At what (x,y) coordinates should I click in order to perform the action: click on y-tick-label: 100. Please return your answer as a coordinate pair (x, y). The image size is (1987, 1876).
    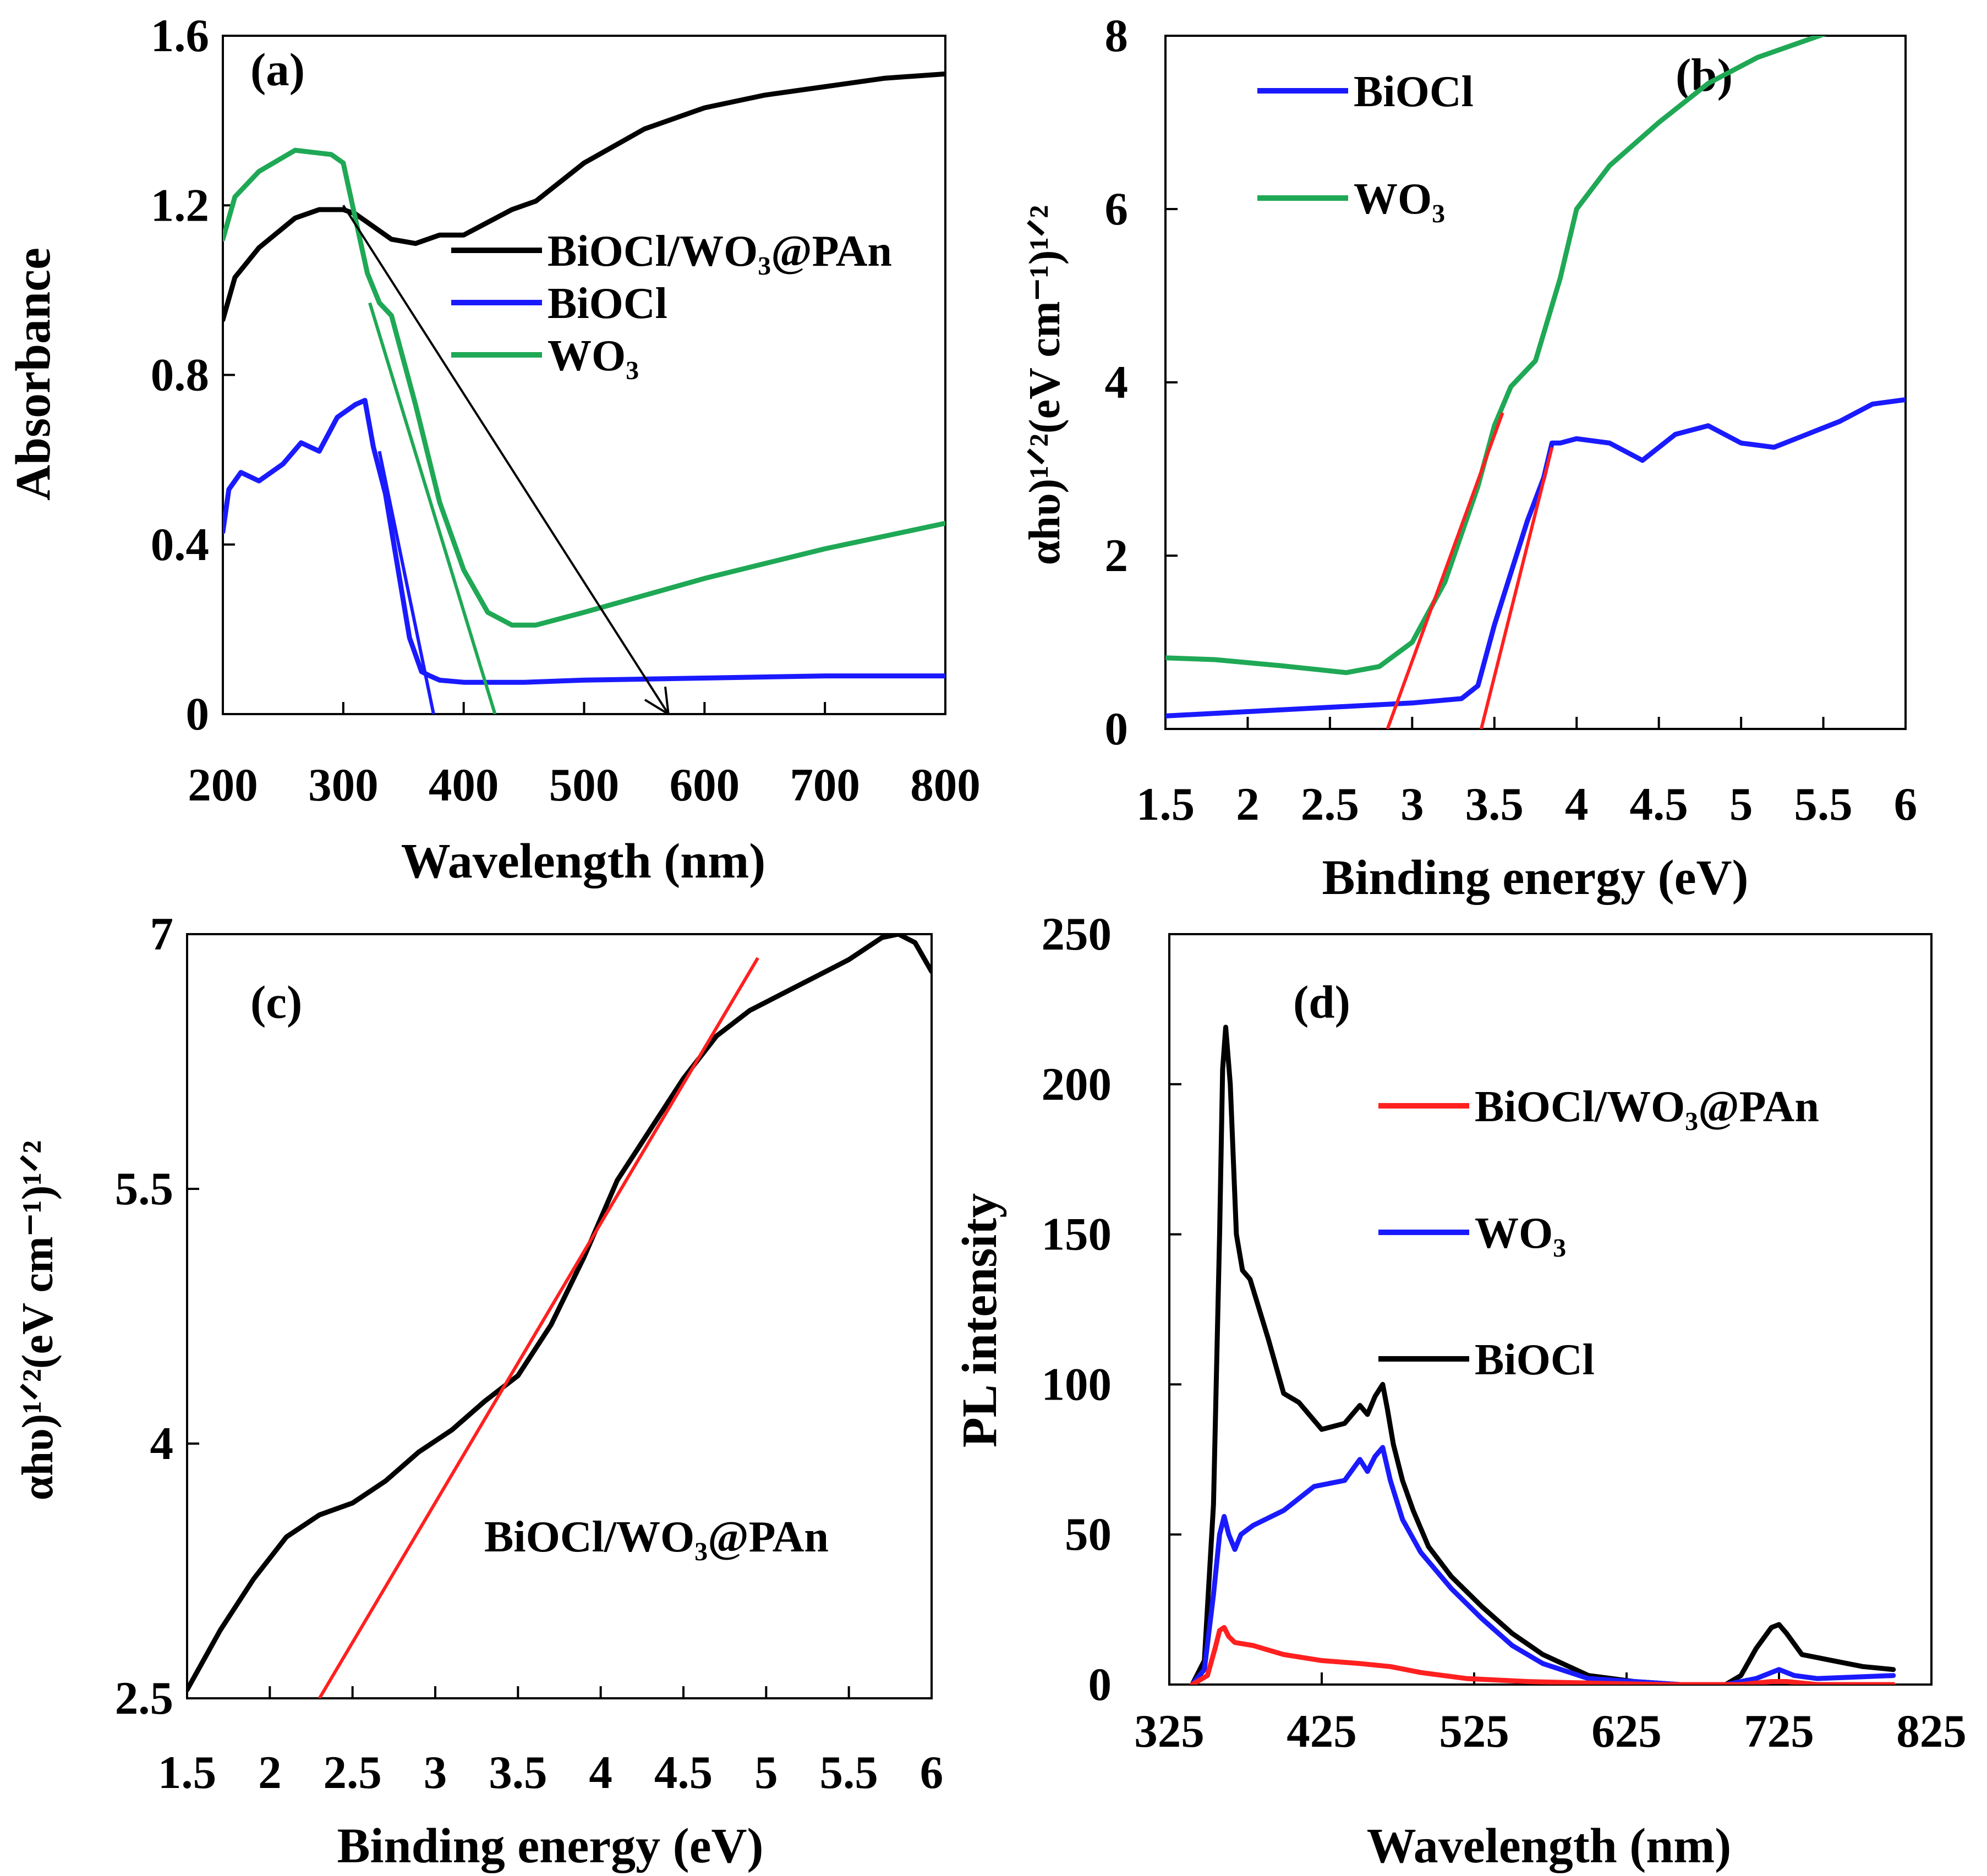
    Looking at the image, I should click on (1077, 1384).